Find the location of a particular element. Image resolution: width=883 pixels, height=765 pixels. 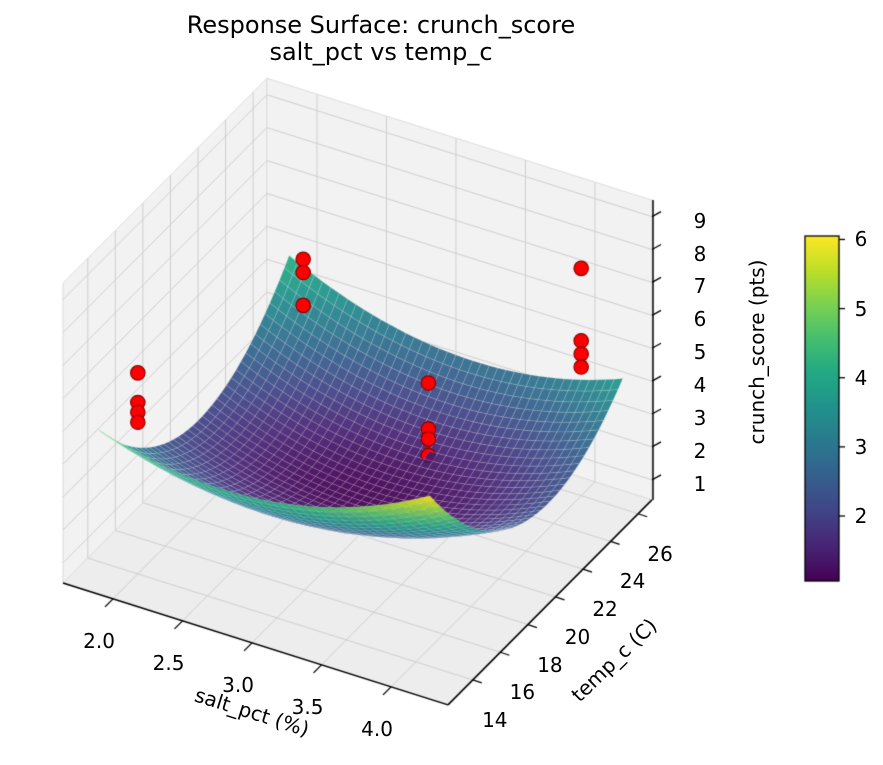

plot-title-line1: Response Surface: crunch_score is located at coordinates (381, 25).